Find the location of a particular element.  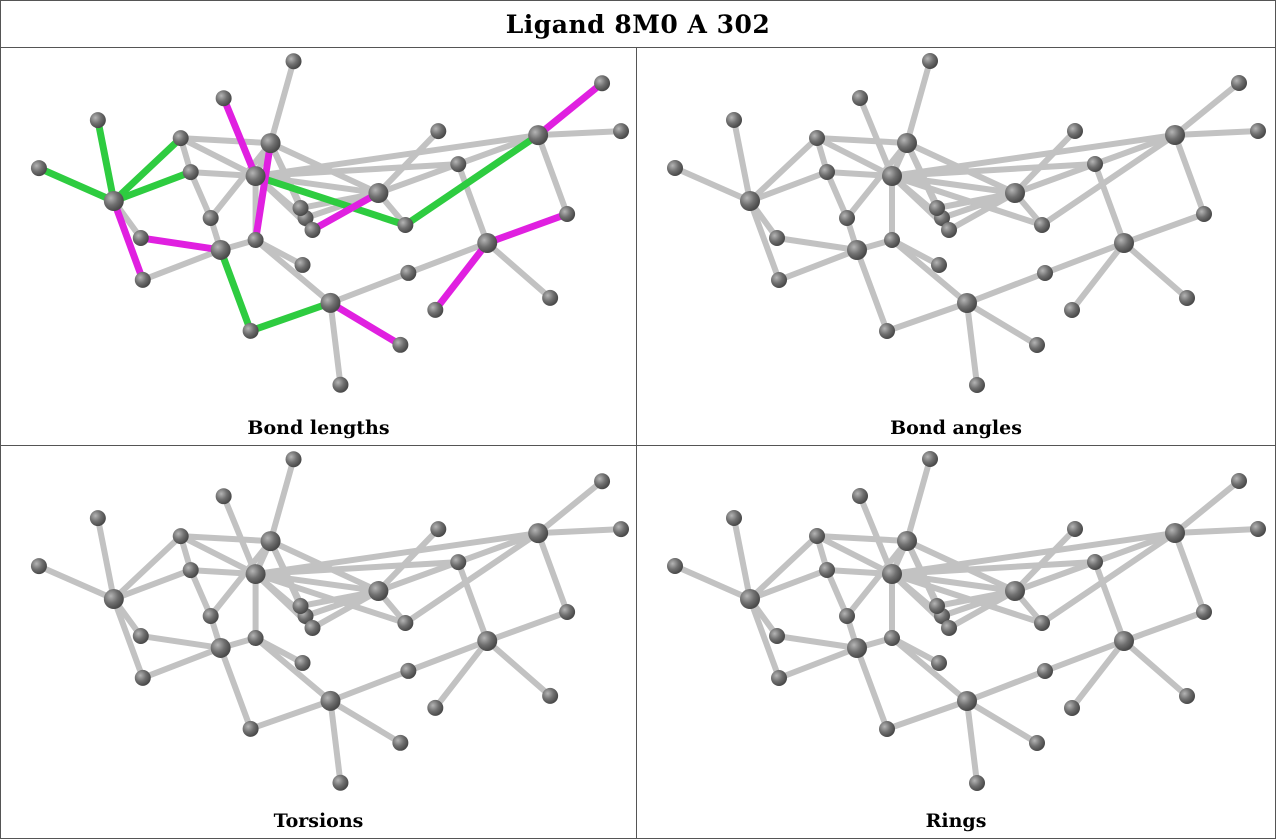

caption-bond-angles: Bond angles is located at coordinates (956, 428).